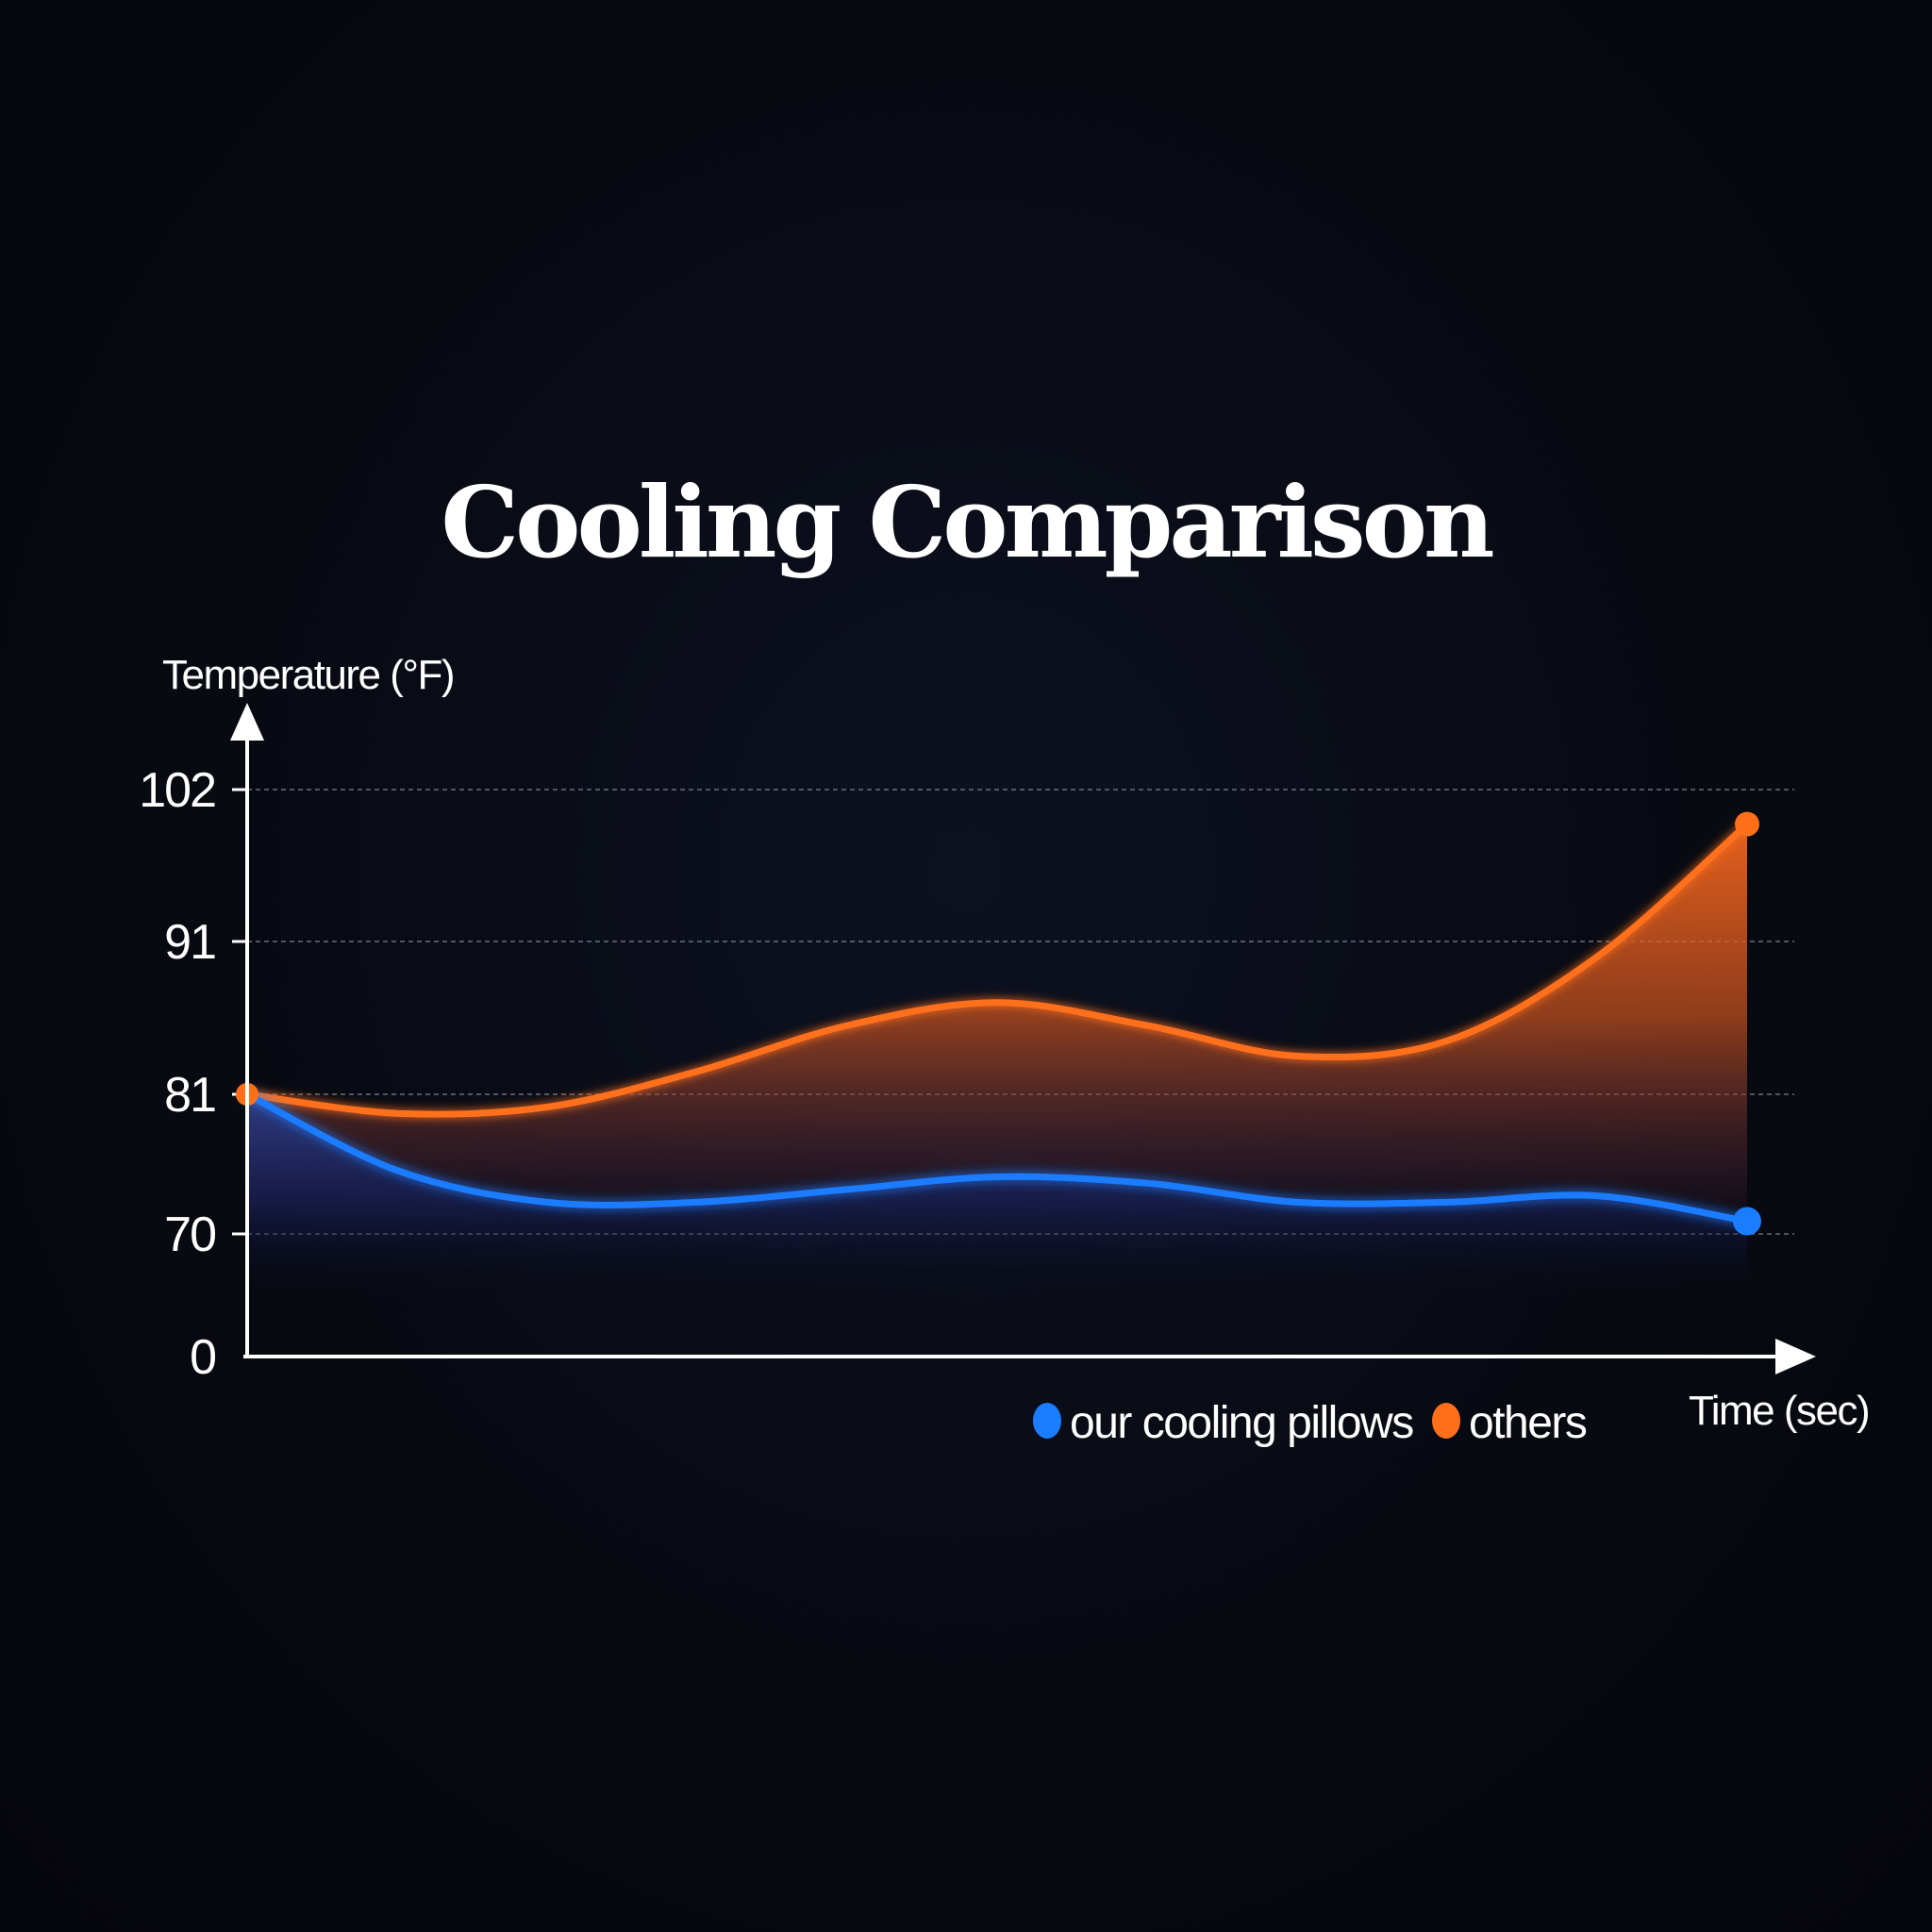 The width and height of the screenshot is (1932, 1932). What do you see at coordinates (190, 1235) in the screenshot?
I see `y-tick-label-70: 70` at bounding box center [190, 1235].